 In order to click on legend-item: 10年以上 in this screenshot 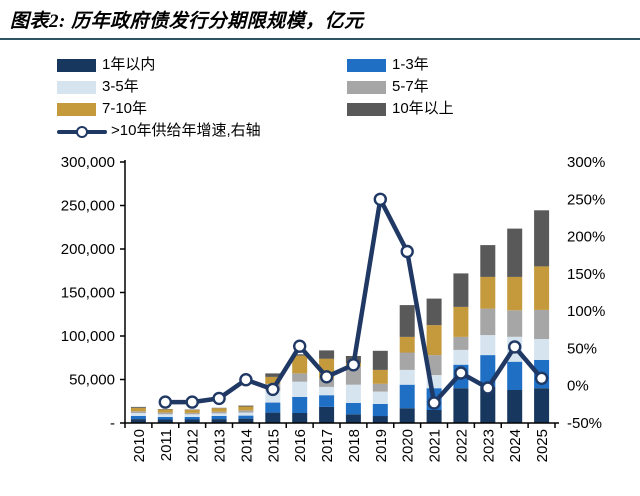, I will do `click(400, 108)`.